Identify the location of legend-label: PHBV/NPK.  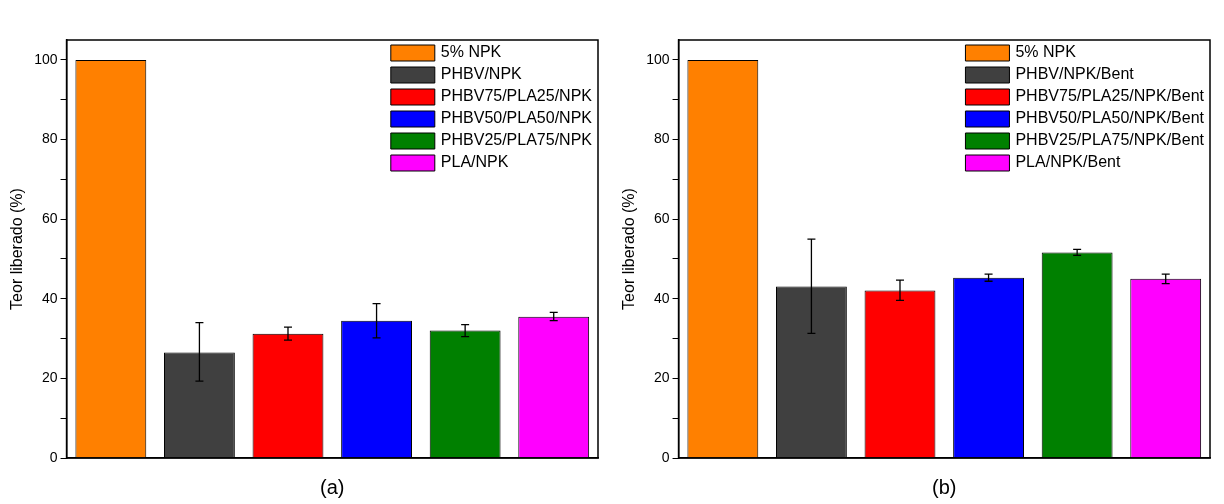
(481, 74).